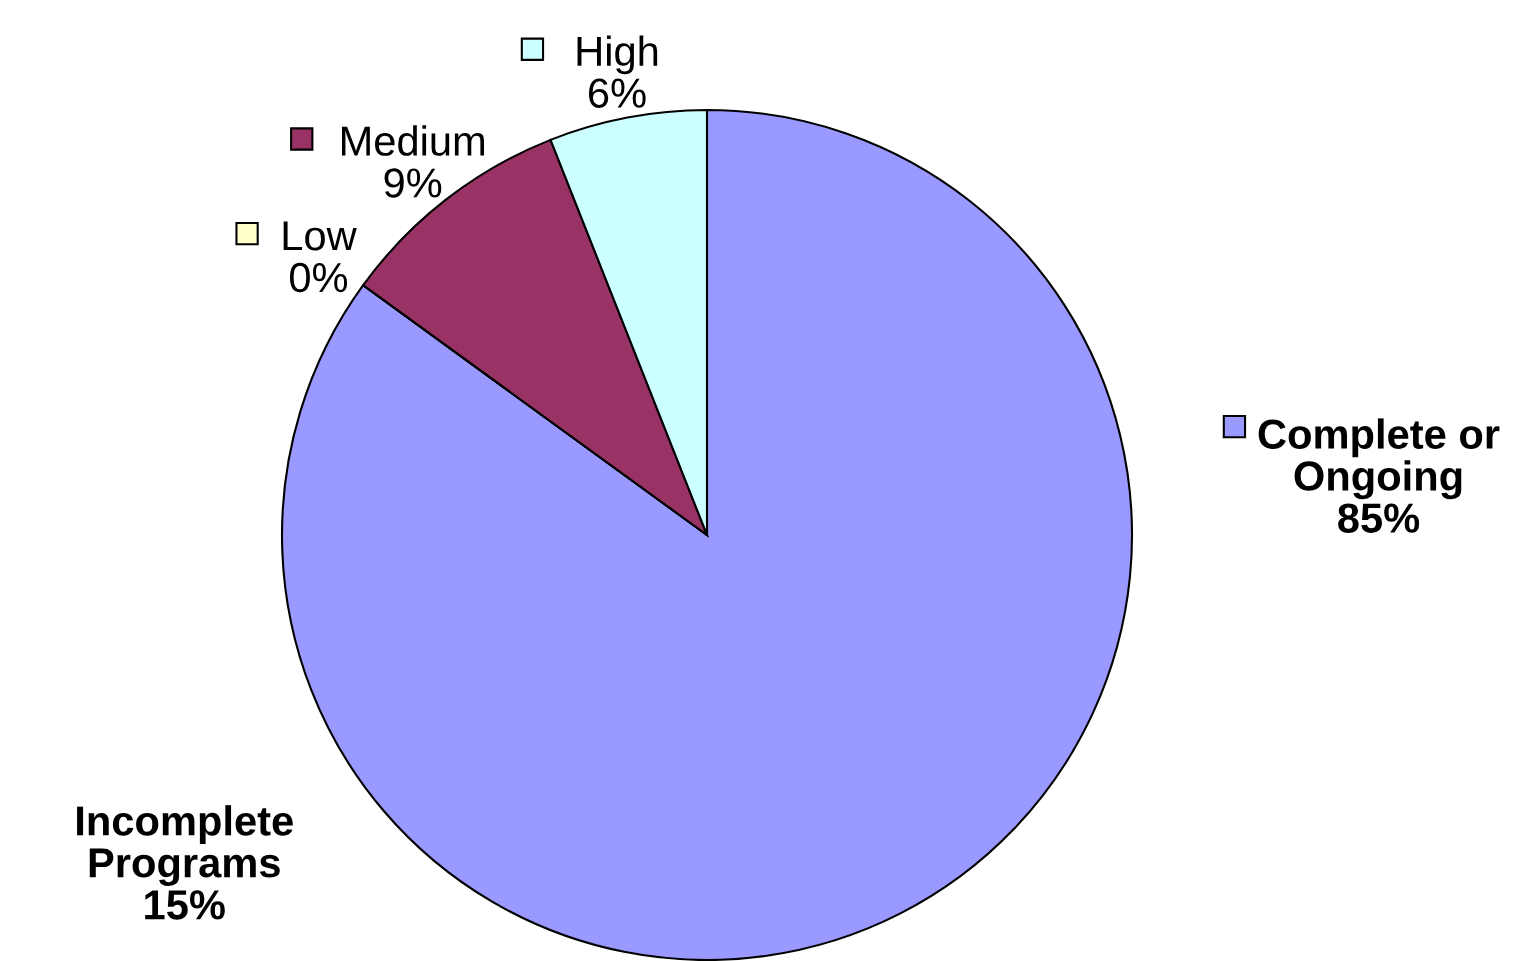 This screenshot has width=1539, height=961. Describe the element at coordinates (1379, 518) in the screenshot. I see `data-label: 85%` at that location.